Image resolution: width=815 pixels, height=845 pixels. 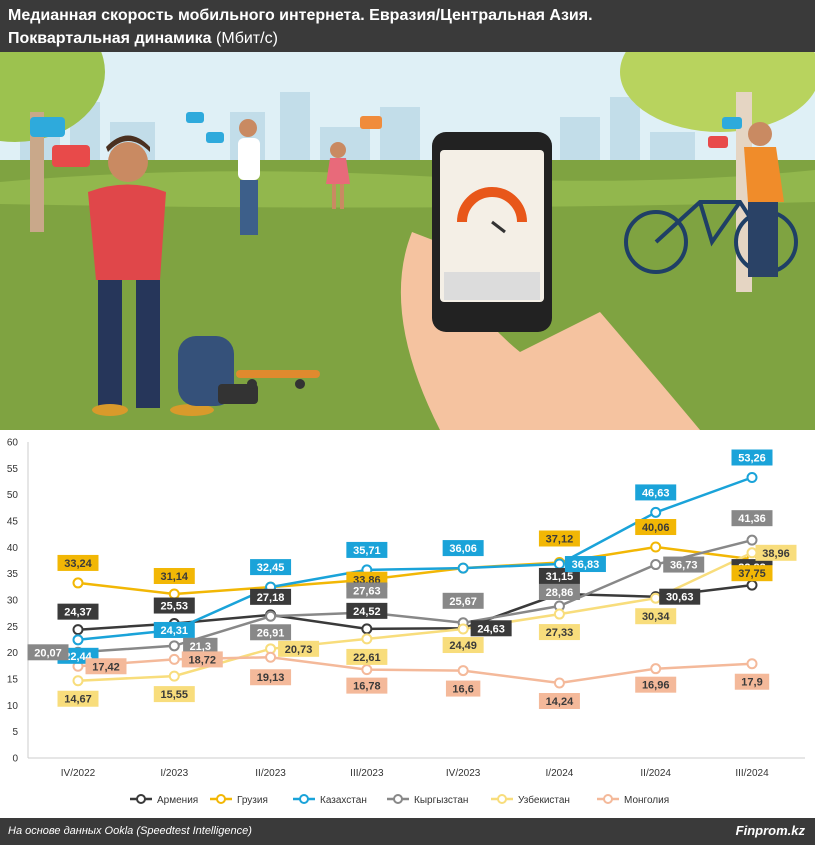 I want to click on y-tick-label: 10, so click(x=13, y=706).